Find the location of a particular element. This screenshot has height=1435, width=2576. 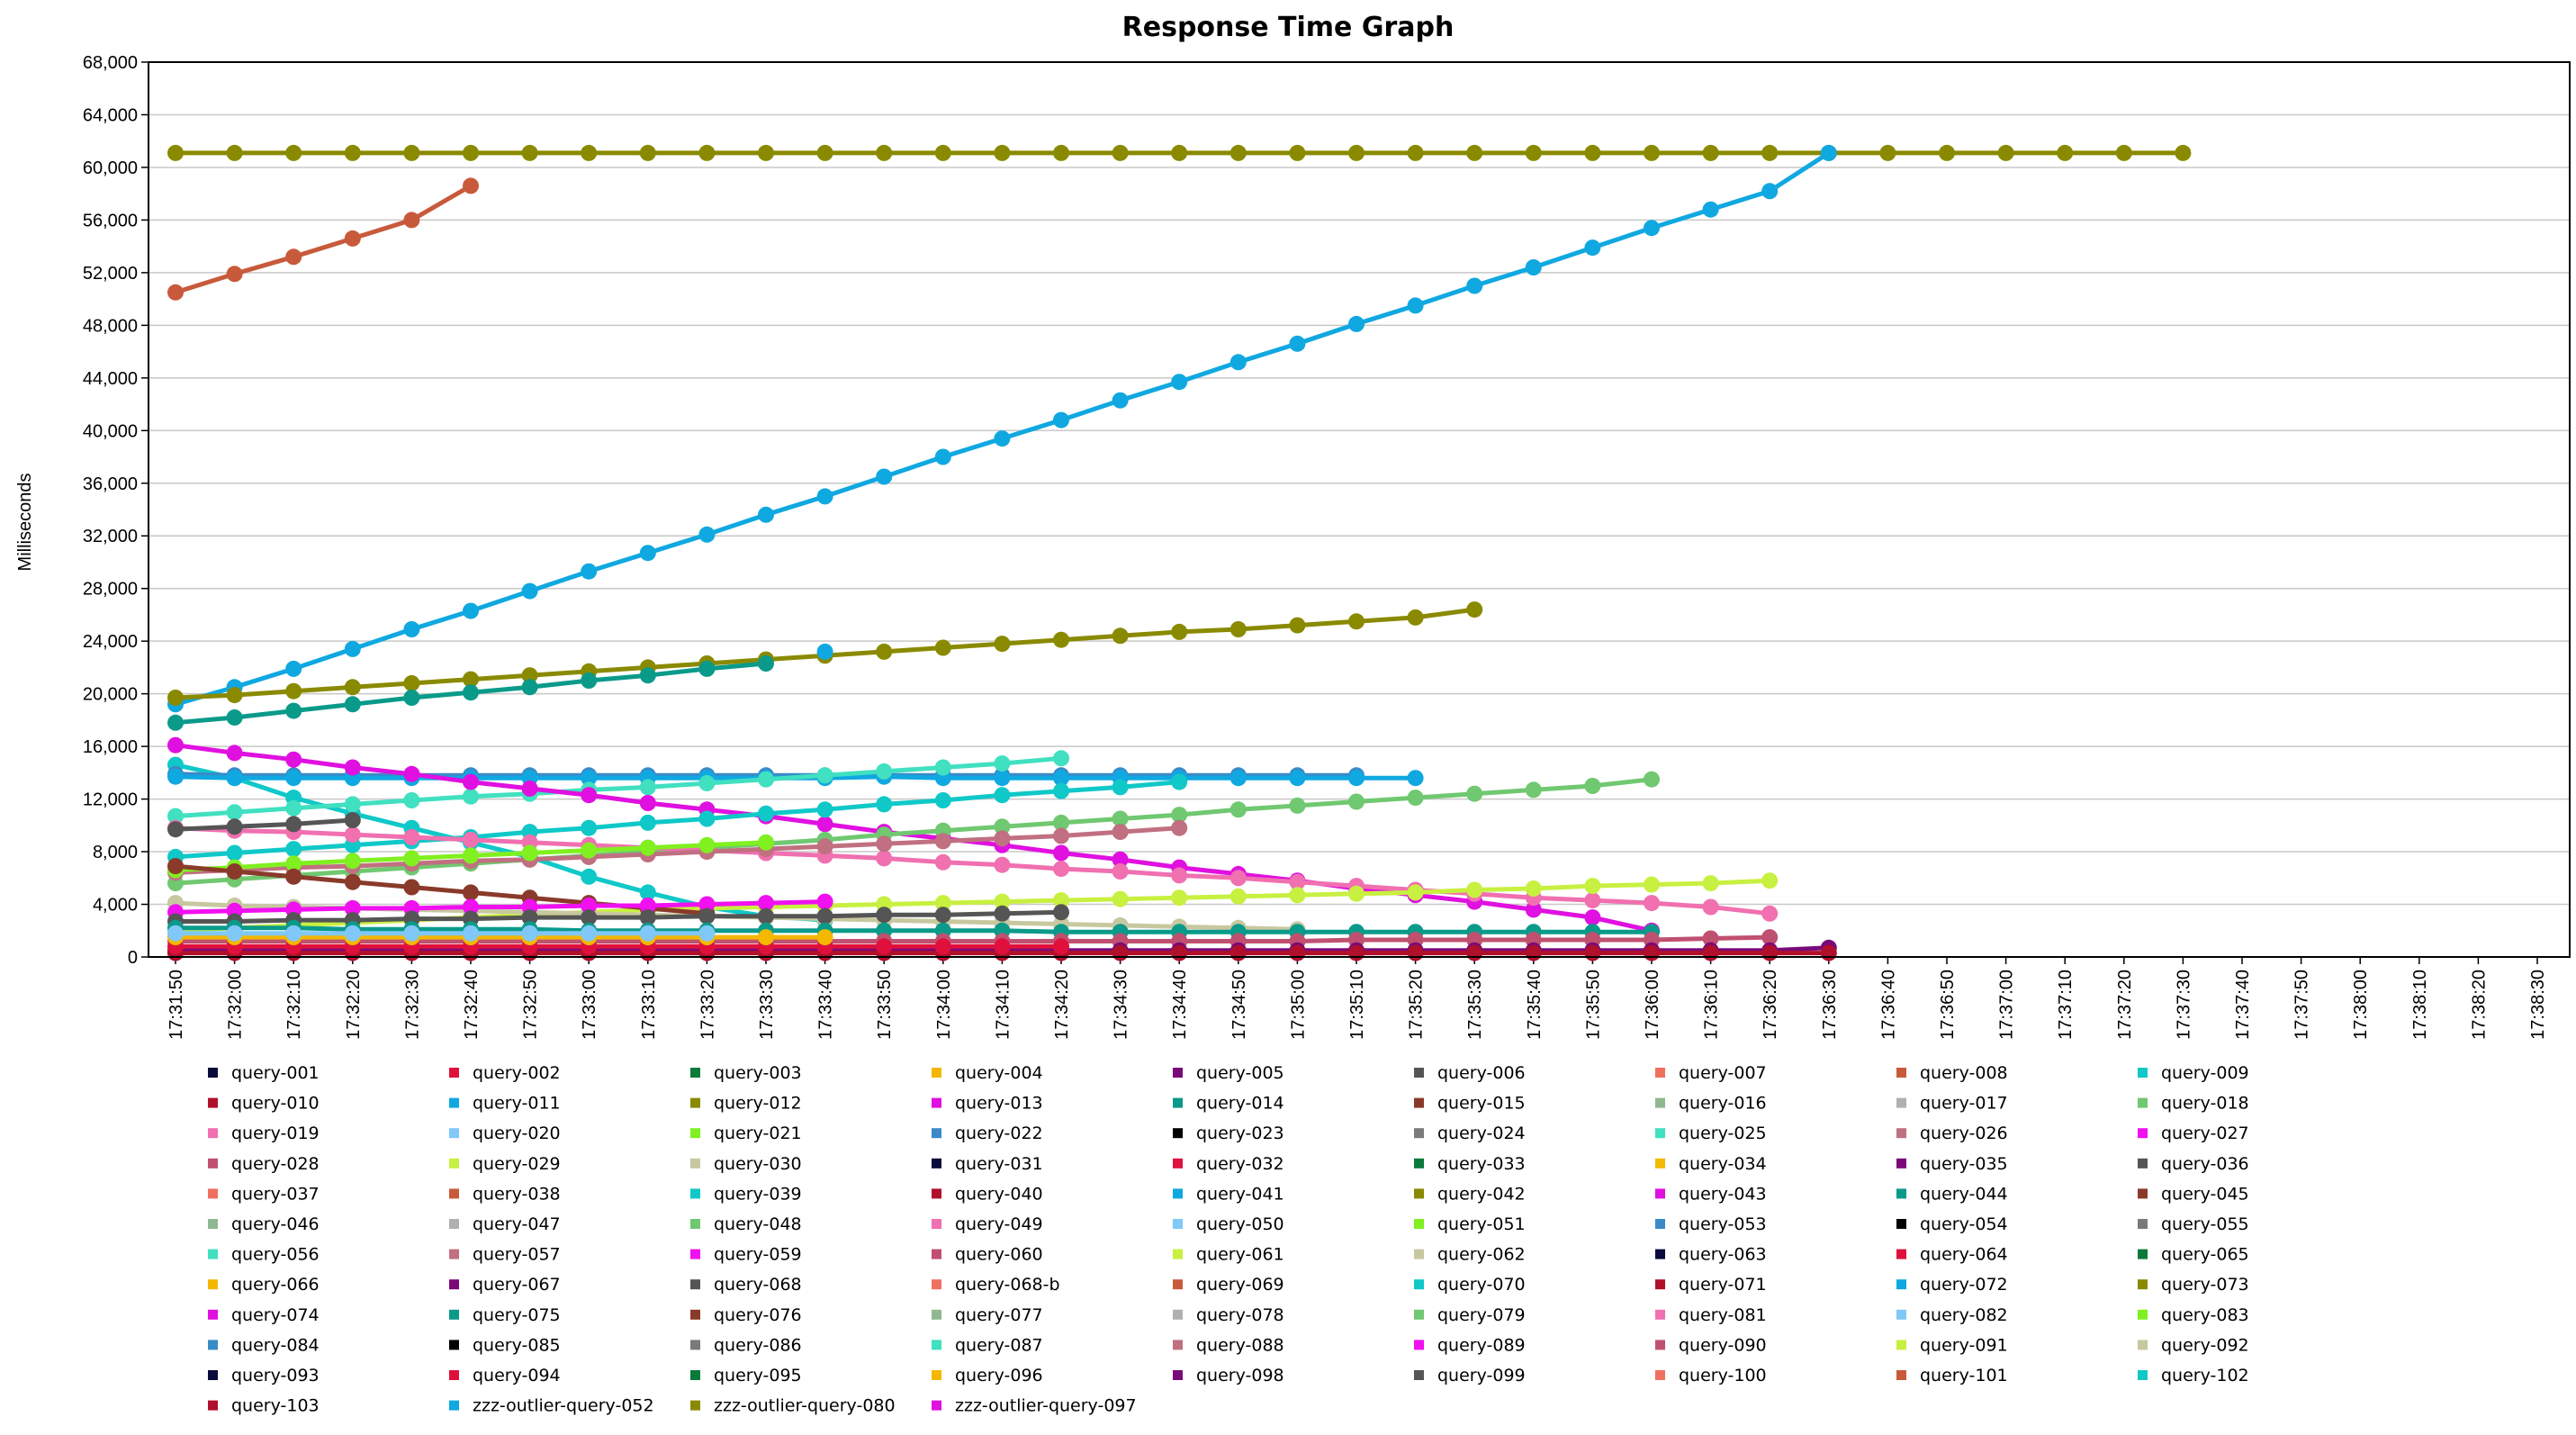

legend-label: query-064 is located at coordinates (1964, 1255).